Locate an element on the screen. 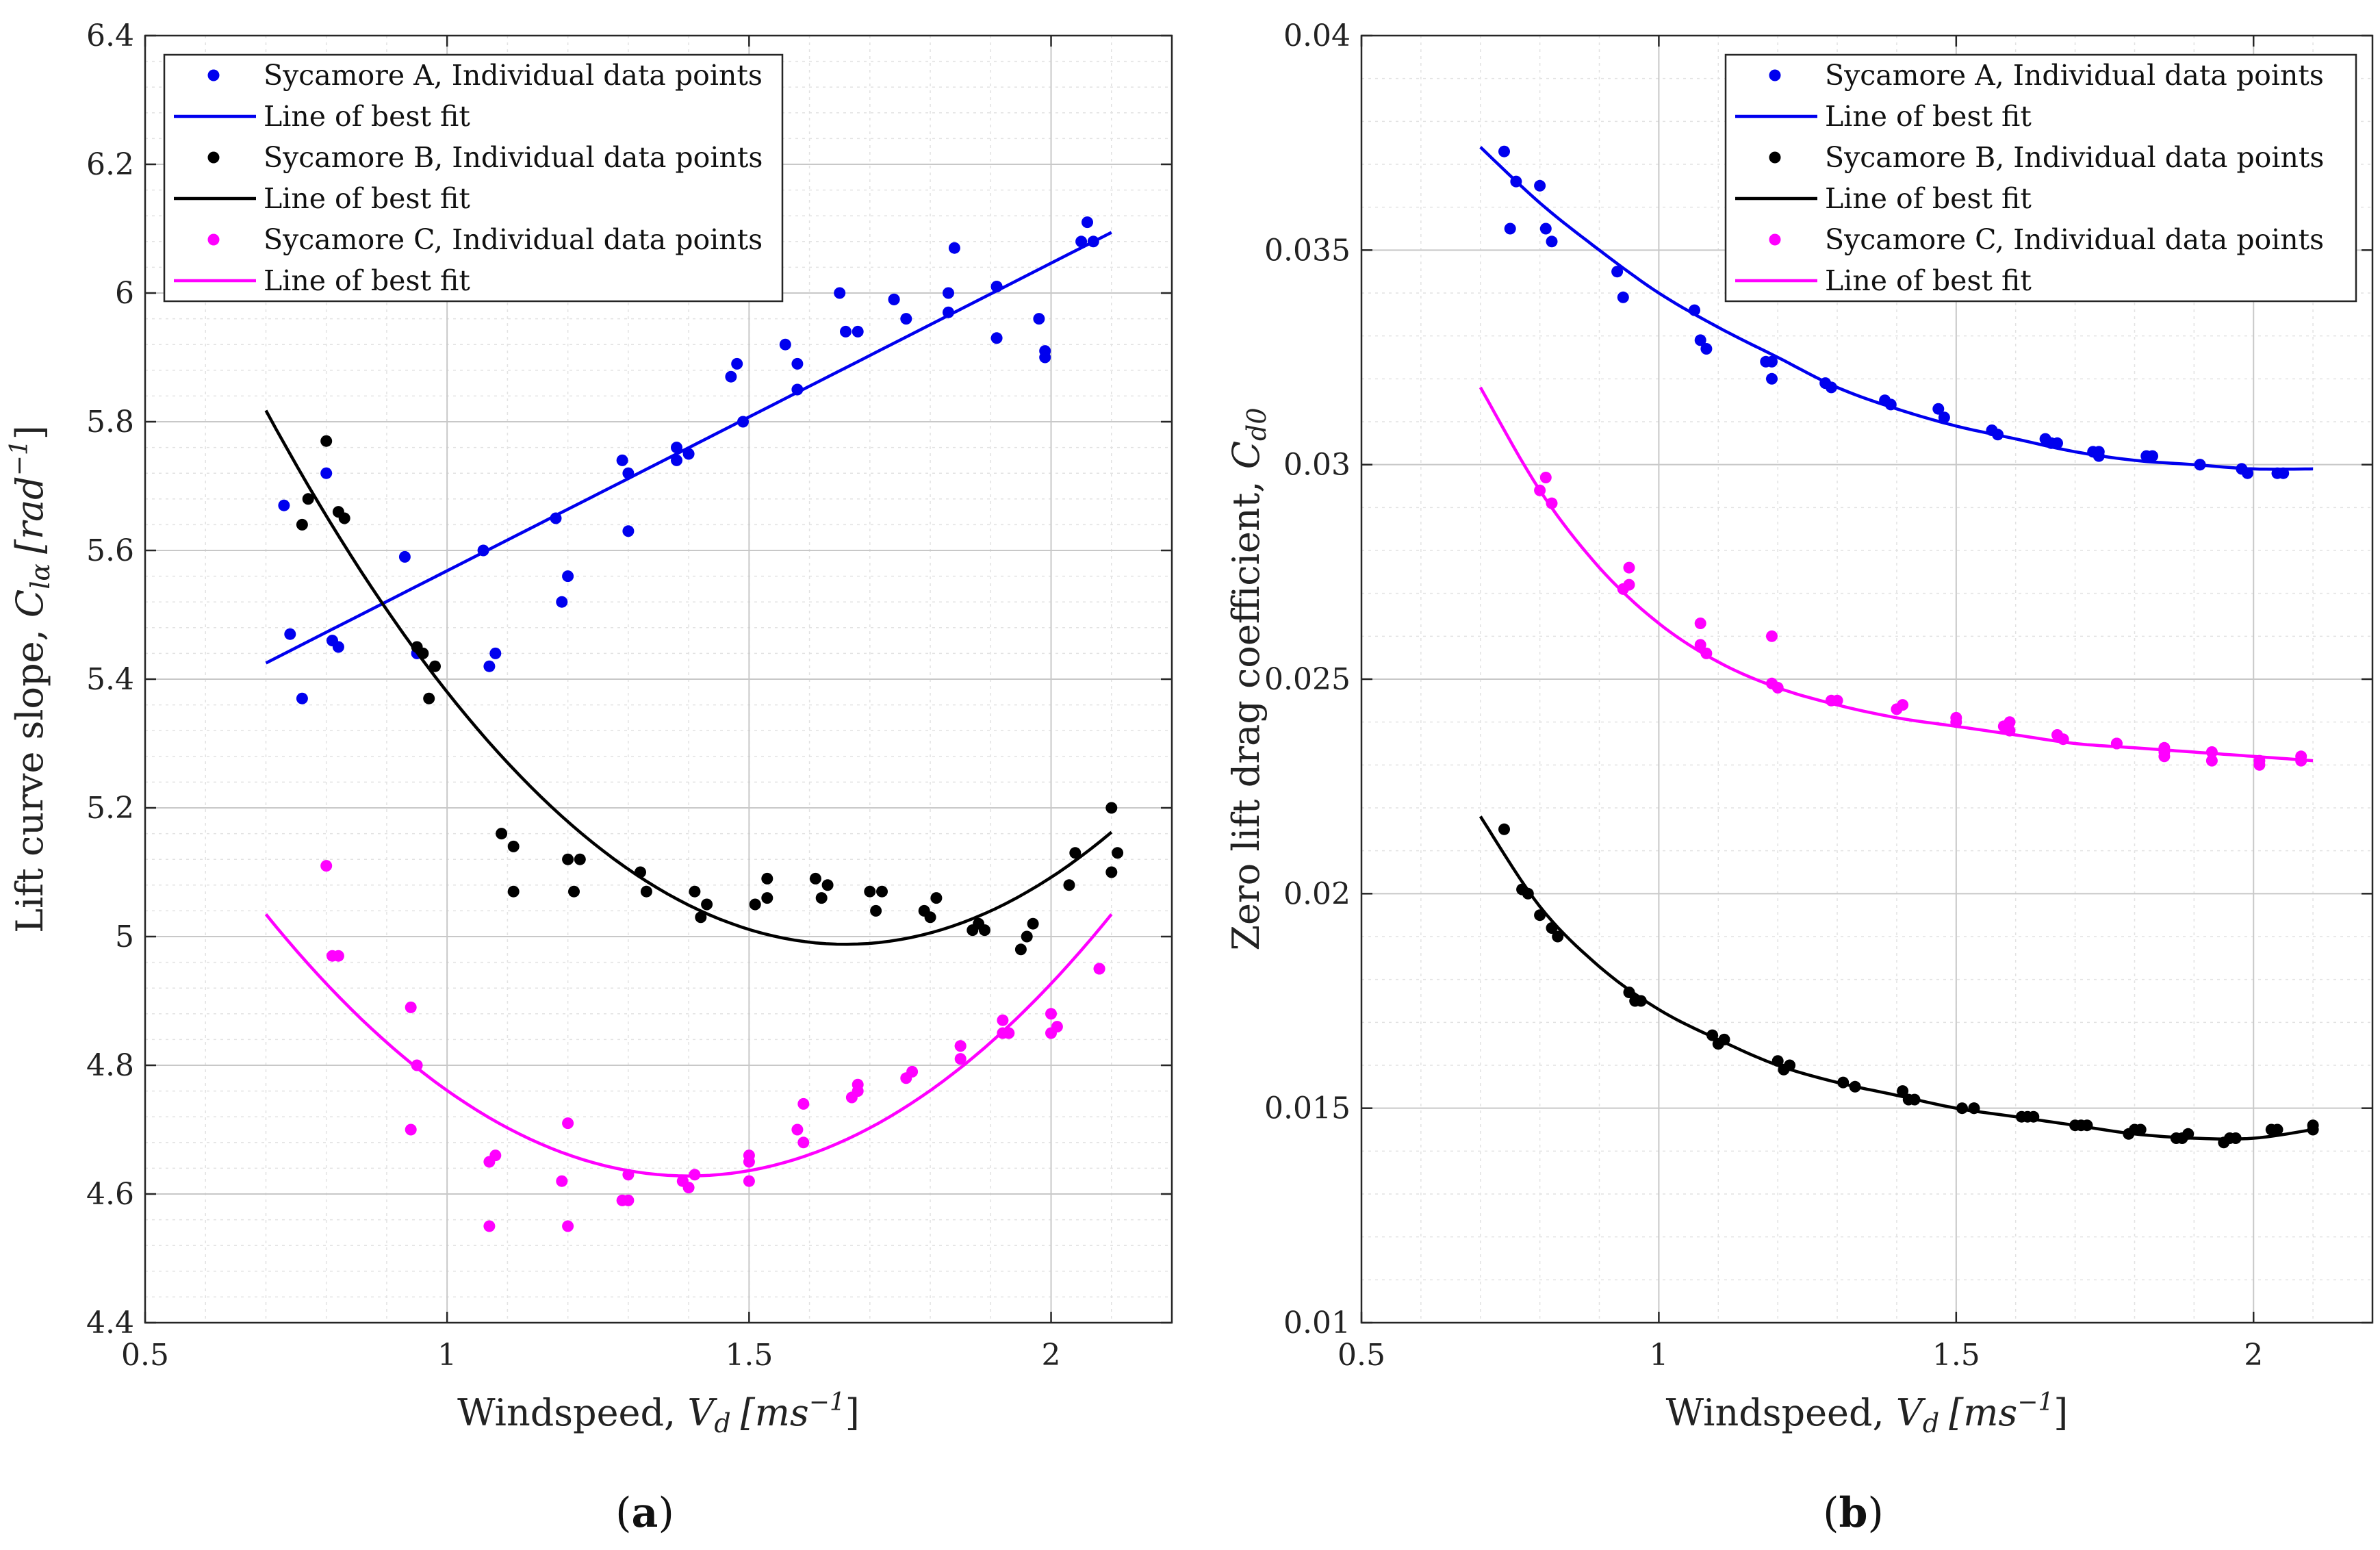 The image size is (2380, 1550). y-axis-label-text-a: Lift curve slope, is located at coordinates (29, 775).